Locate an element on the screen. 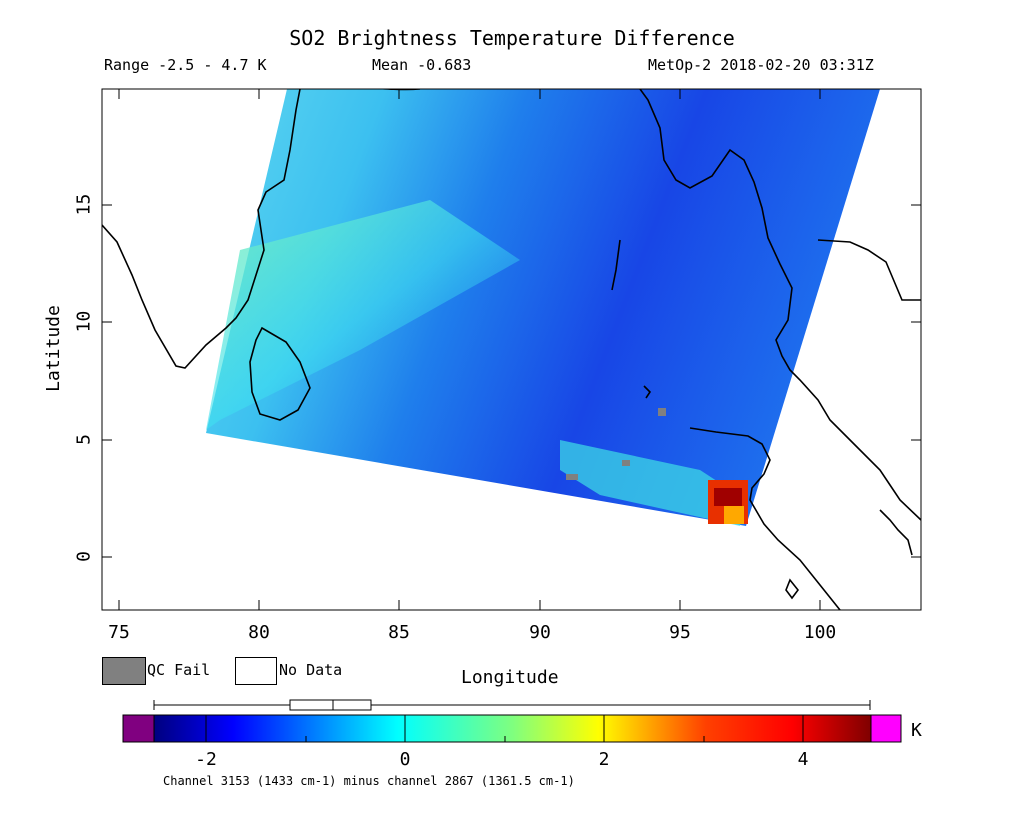 The width and height of the screenshot is (1024, 813). x-tick-label: 100 is located at coordinates (820, 632).